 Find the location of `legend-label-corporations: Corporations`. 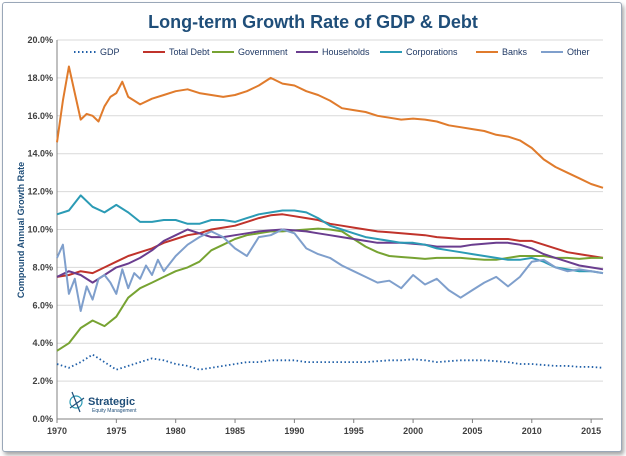

legend-label-corporations: Corporations is located at coordinates (432, 52).